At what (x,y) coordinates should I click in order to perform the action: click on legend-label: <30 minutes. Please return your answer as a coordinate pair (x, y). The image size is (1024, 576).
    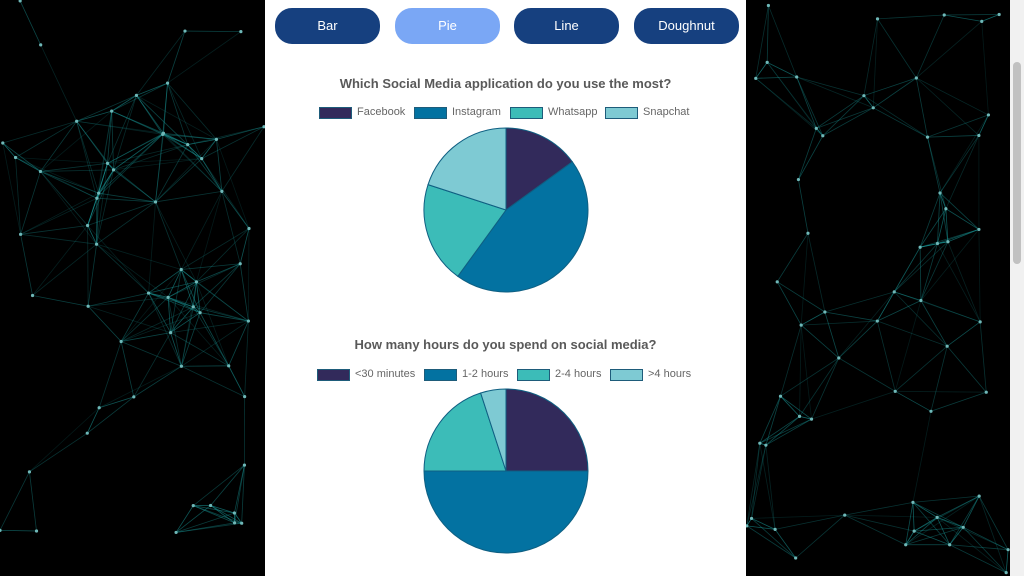
    Looking at the image, I should click on (385, 374).